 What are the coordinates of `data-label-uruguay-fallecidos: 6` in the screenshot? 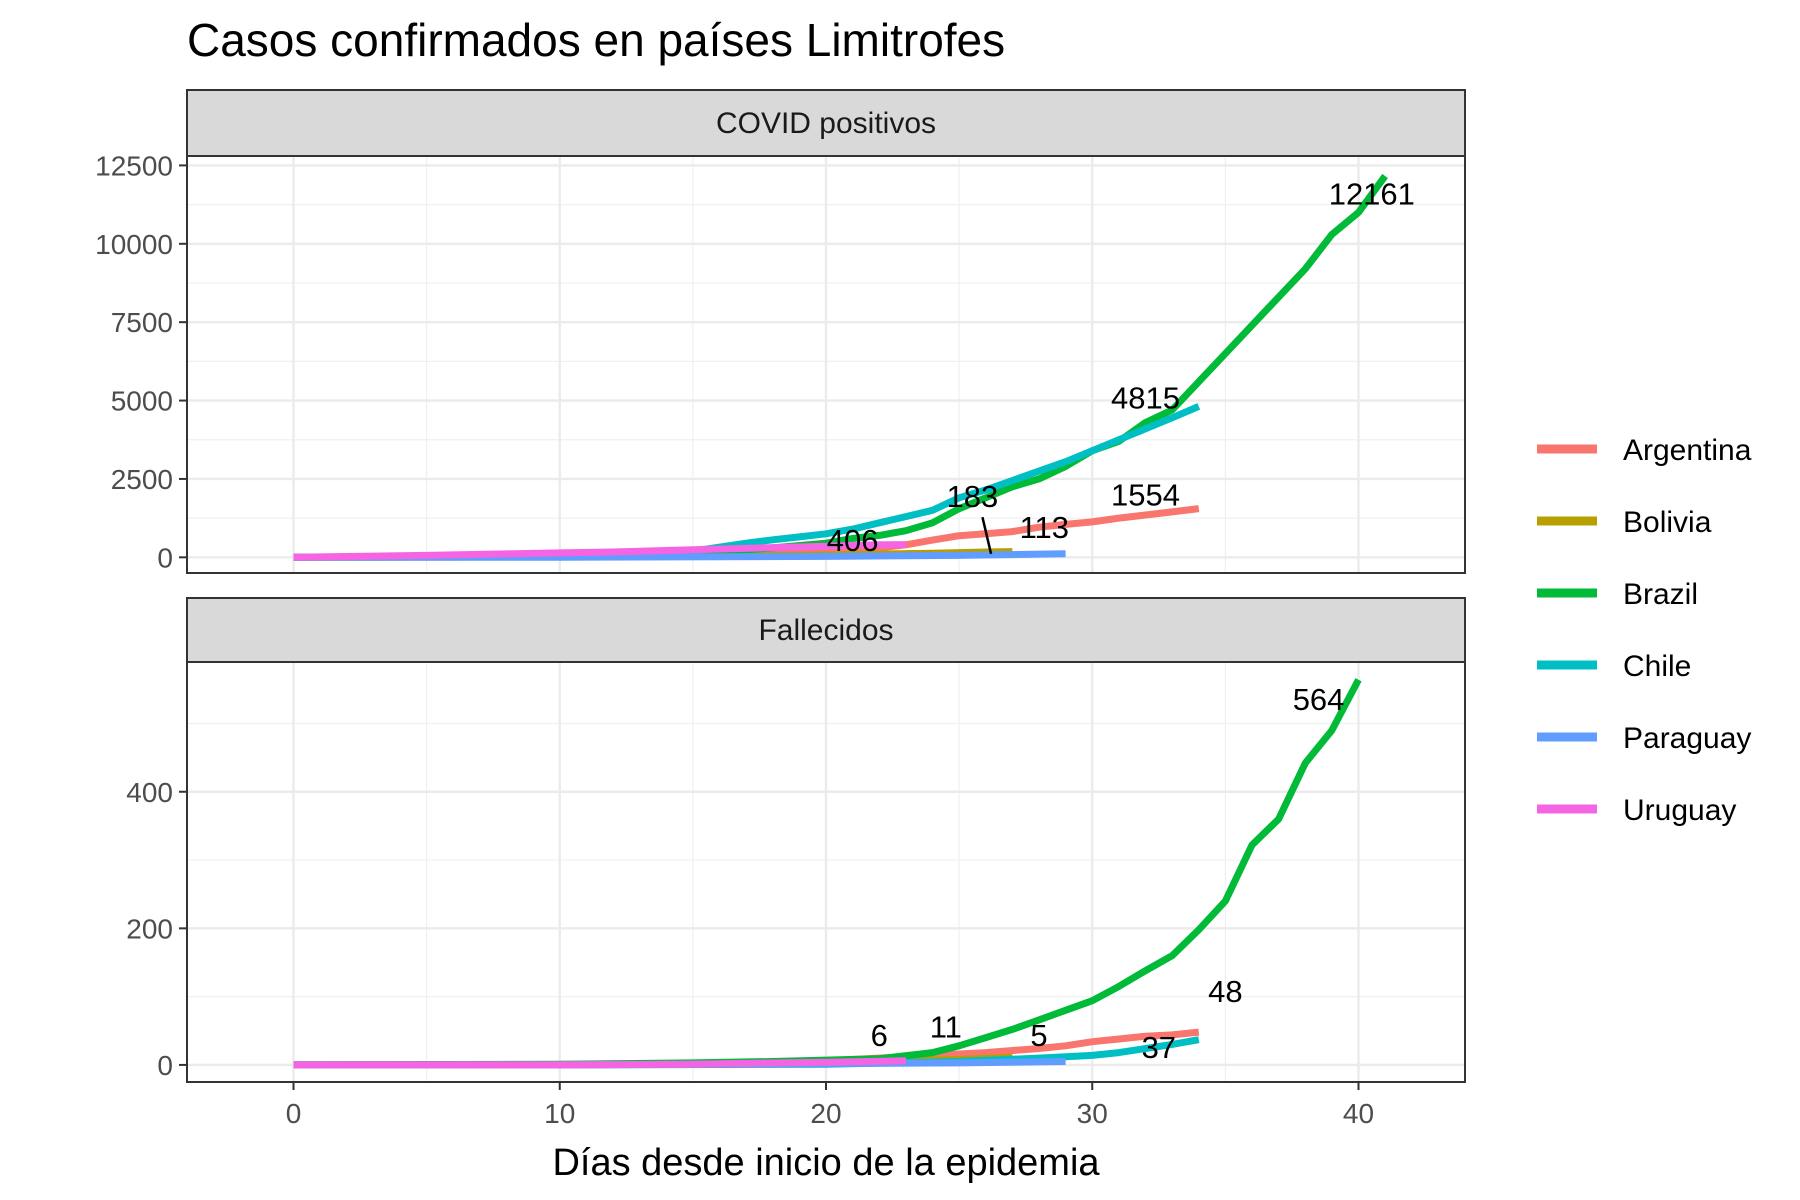 It's located at (879, 1035).